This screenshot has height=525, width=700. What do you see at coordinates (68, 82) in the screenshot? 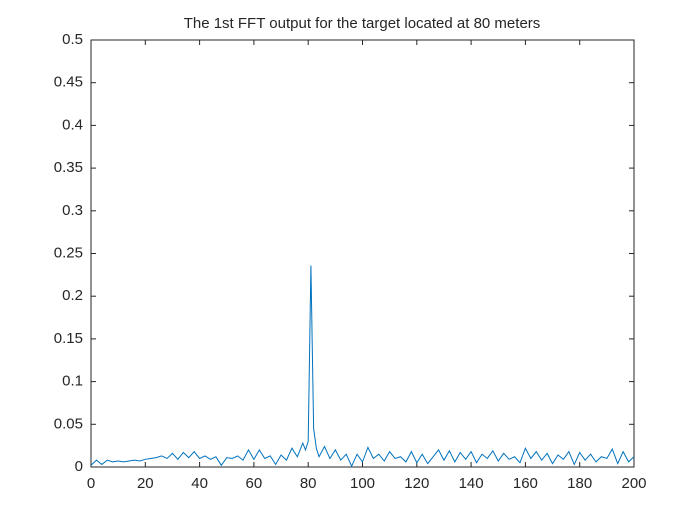
I see `y-tick-label: 0.45` at bounding box center [68, 82].